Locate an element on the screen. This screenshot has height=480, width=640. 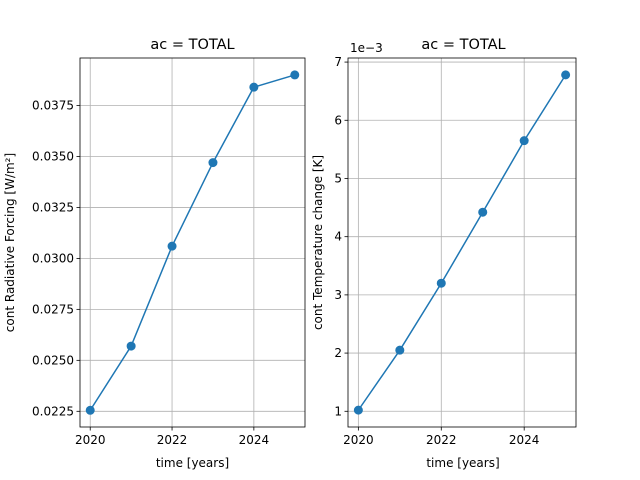
y-tick-label: 0.0350 is located at coordinates (53, 156).